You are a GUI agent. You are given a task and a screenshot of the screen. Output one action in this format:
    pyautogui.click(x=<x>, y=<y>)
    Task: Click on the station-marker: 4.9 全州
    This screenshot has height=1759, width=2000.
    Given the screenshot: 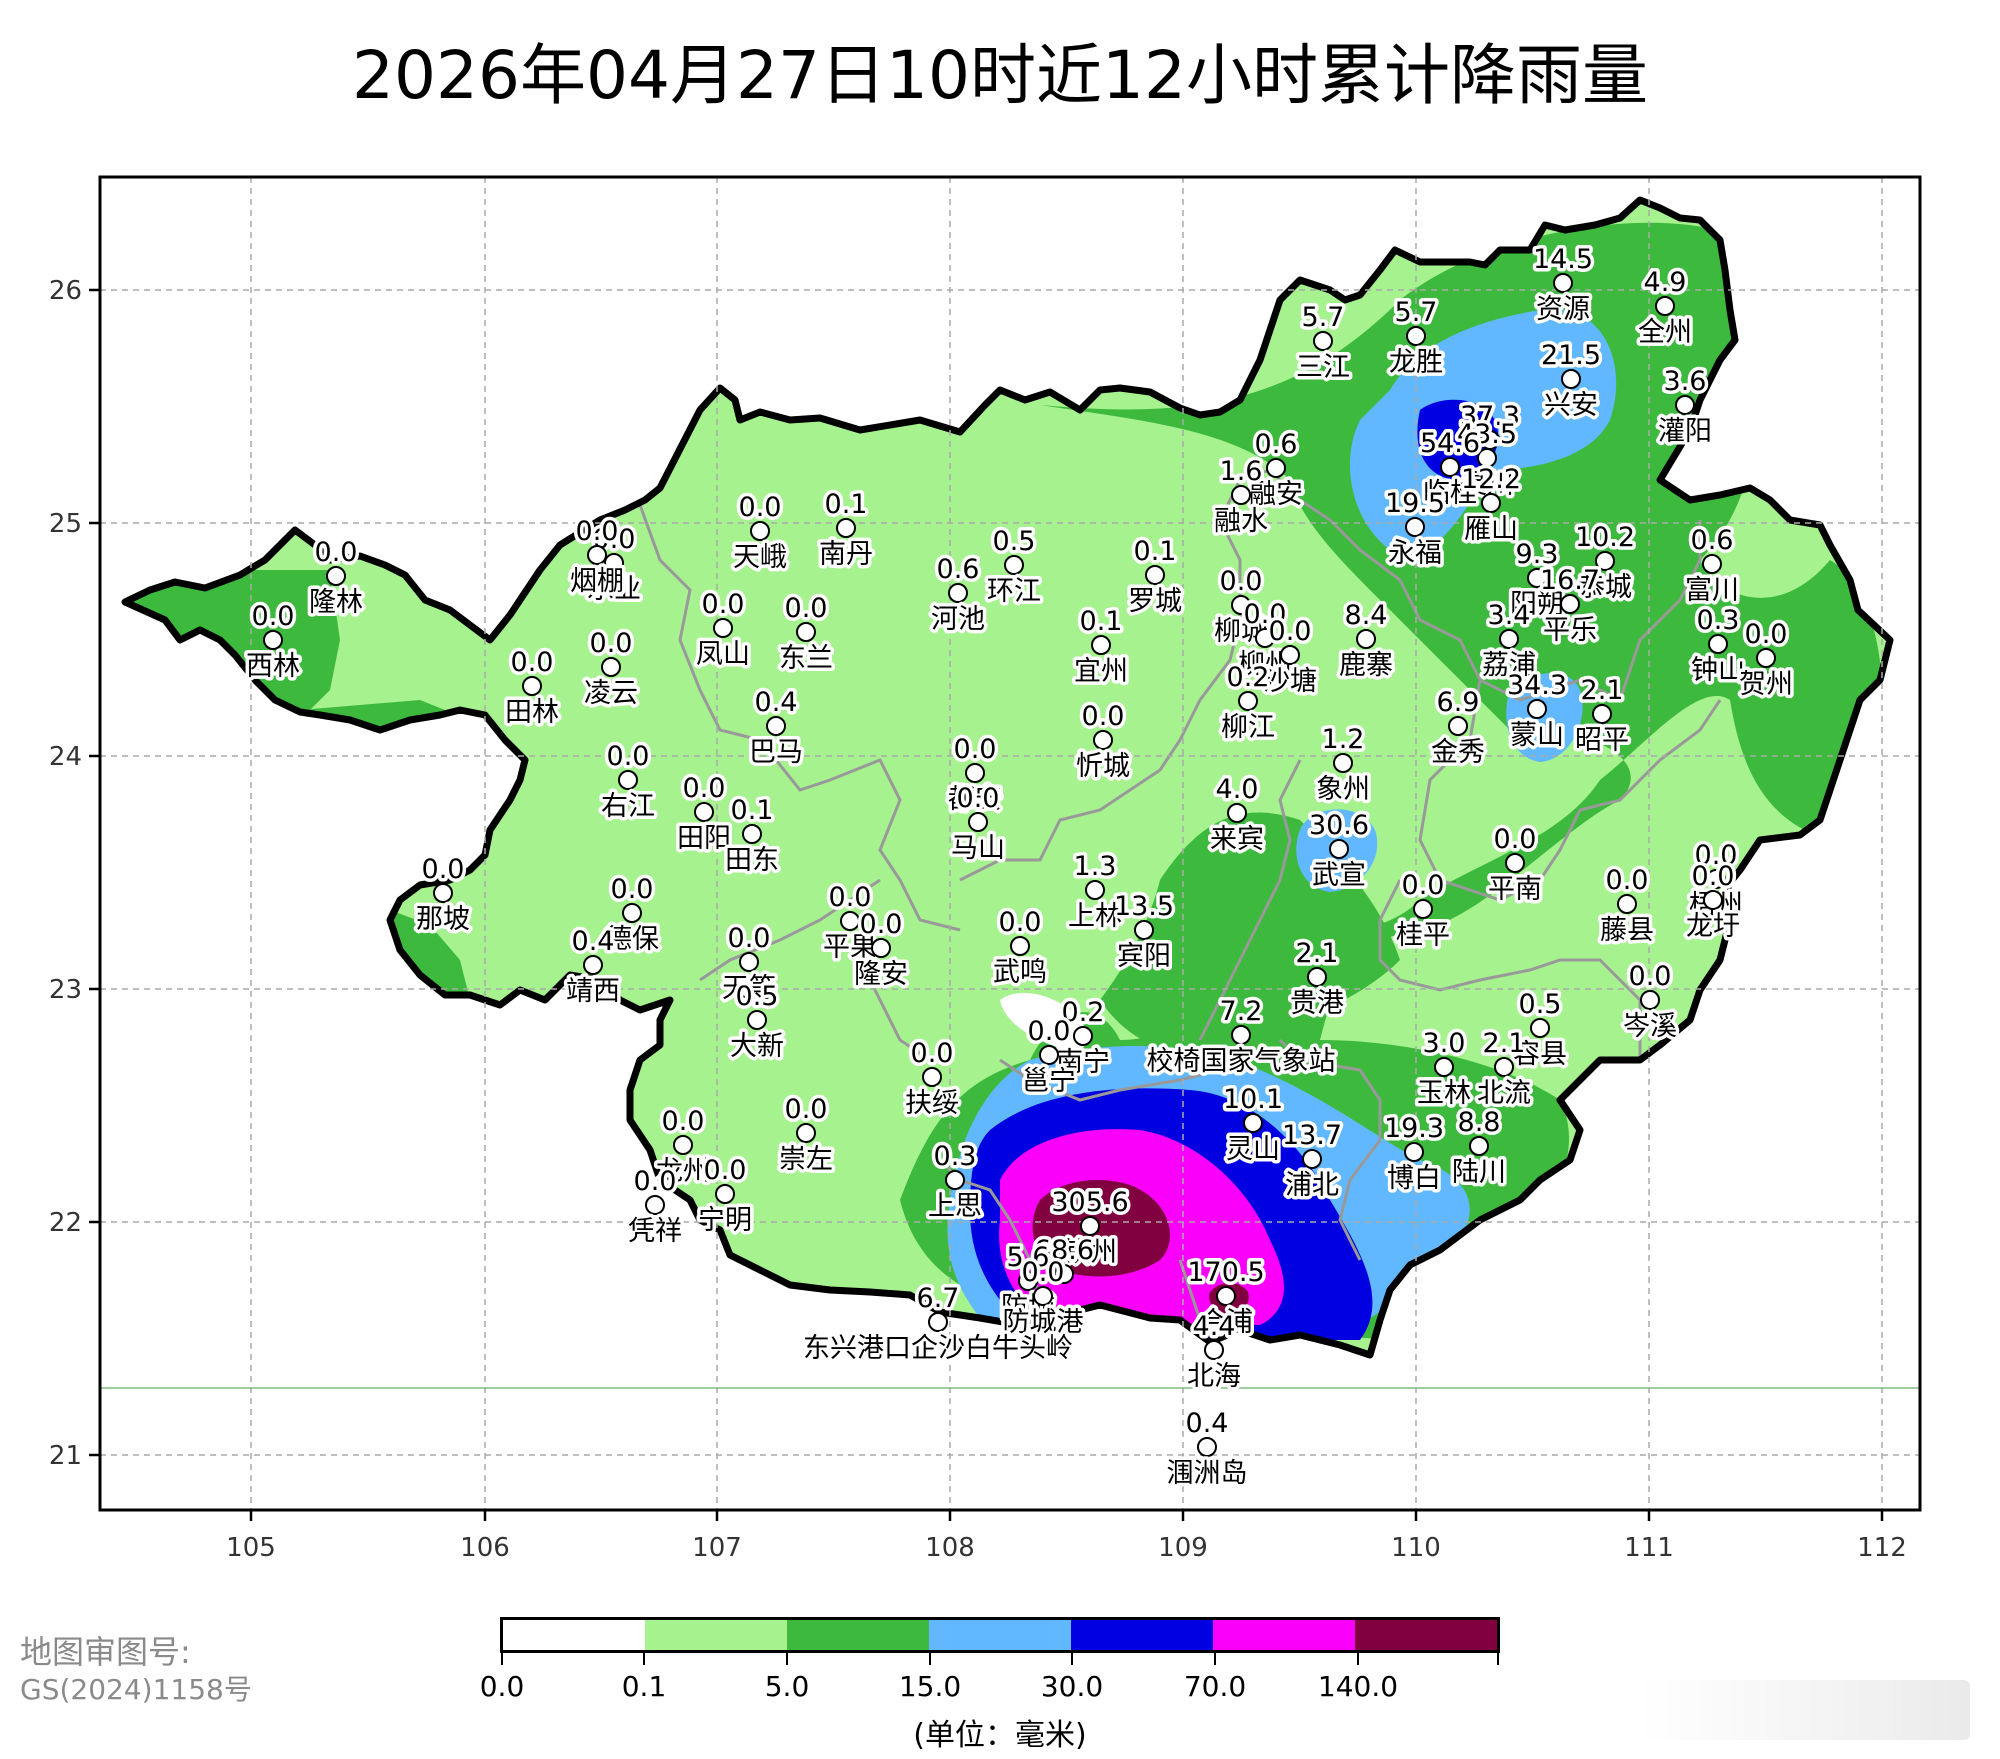 What is the action you would take?
    pyautogui.click(x=1665, y=308)
    